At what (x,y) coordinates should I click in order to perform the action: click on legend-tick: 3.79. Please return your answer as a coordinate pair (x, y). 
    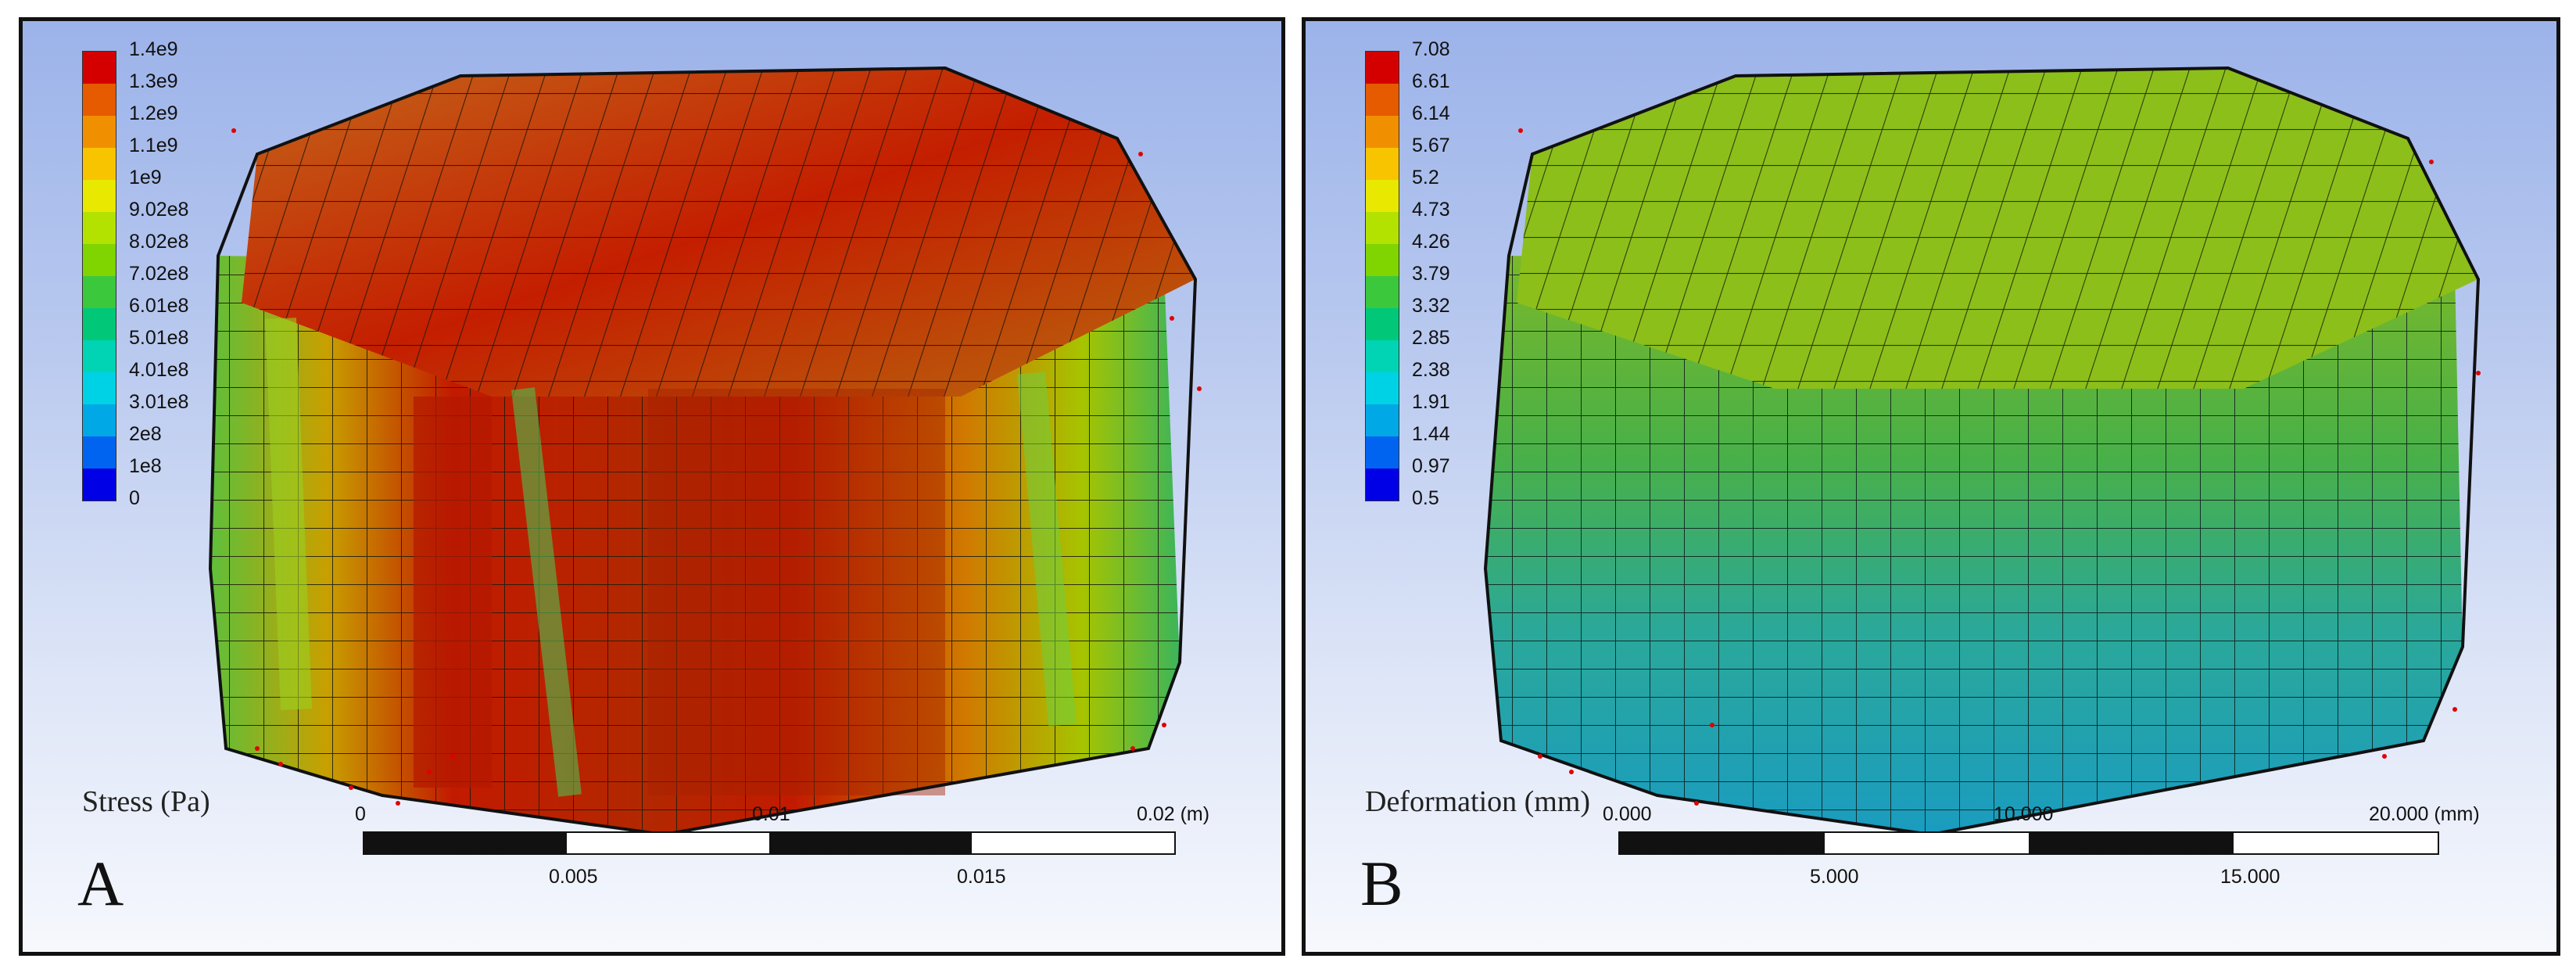
    Looking at the image, I should click on (1431, 274).